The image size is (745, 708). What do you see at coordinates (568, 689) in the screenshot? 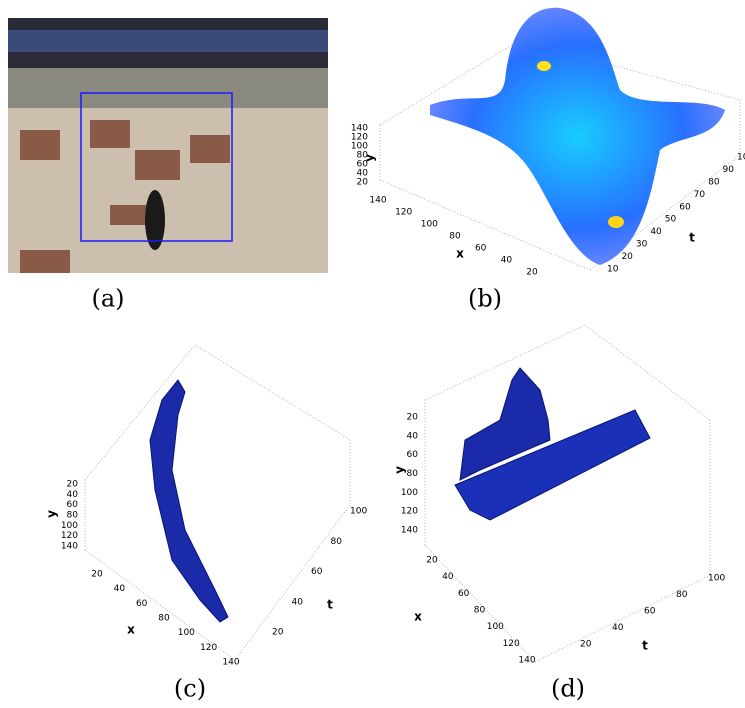
I see `caption: (d)` at bounding box center [568, 689].